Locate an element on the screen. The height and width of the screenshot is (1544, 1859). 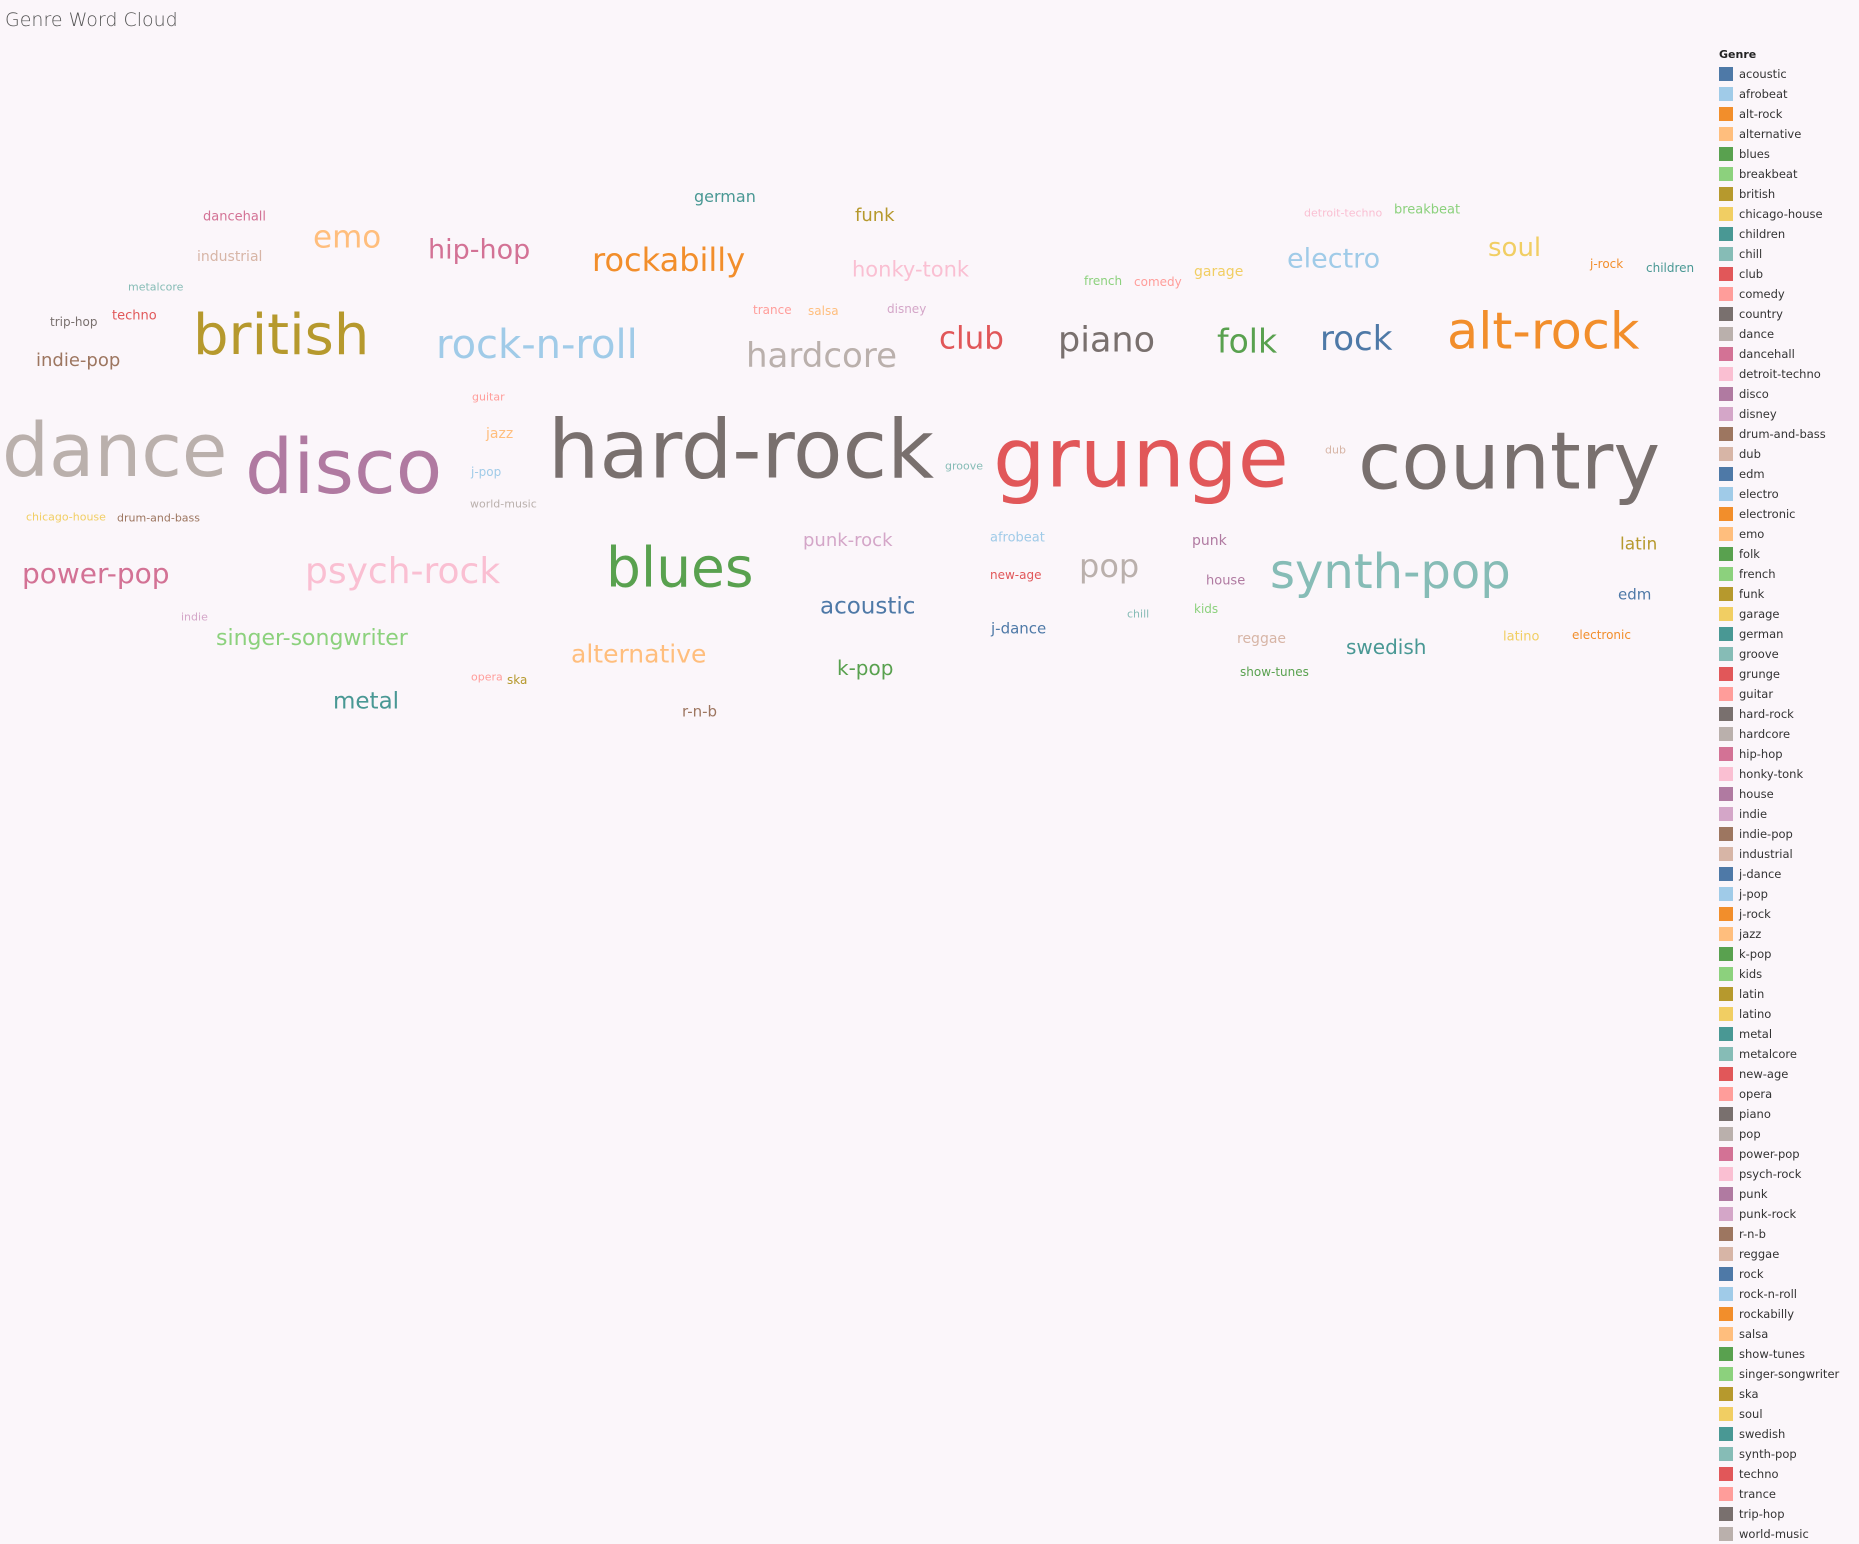
legend-label: hip-hop is located at coordinates (1761, 754).